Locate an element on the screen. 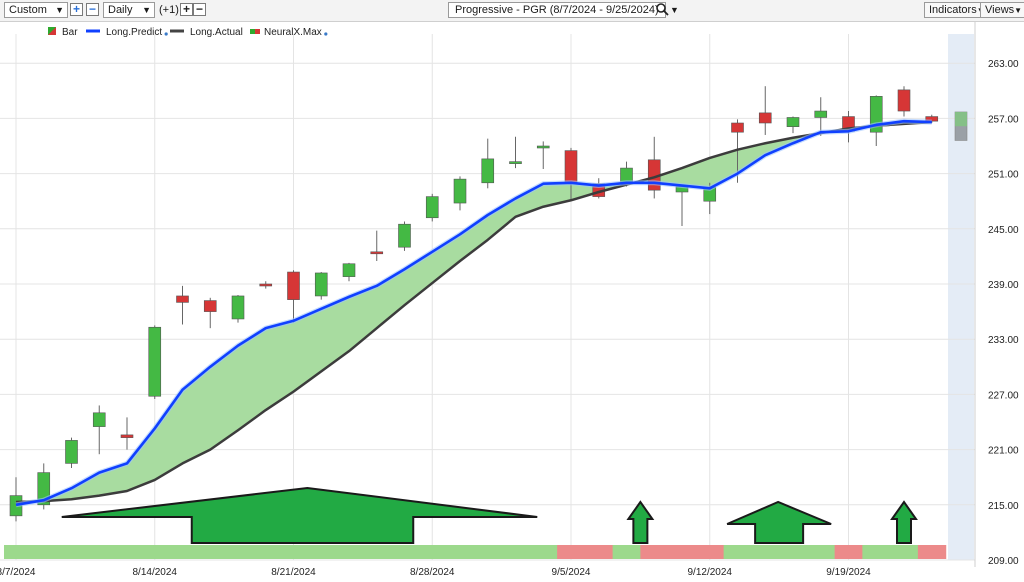  signal-shapes is located at coordinates (489, 515).